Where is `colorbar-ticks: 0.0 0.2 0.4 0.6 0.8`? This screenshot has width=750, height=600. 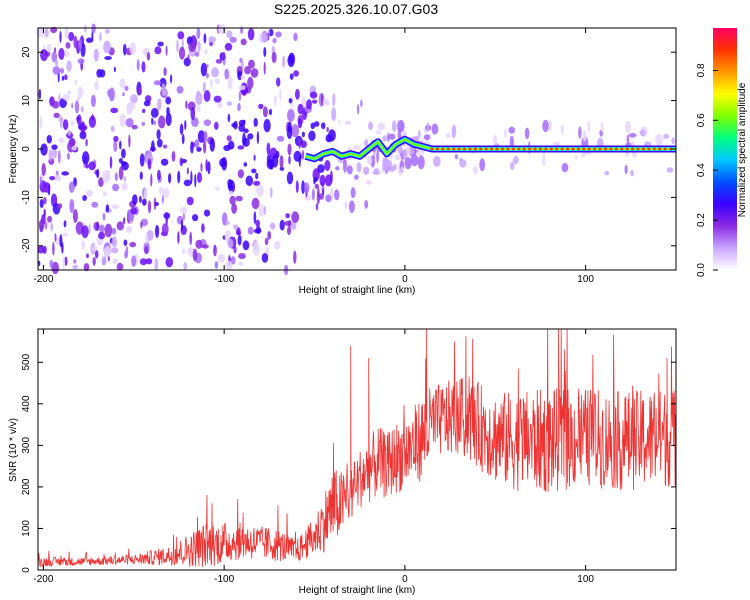
colorbar-ticks: 0.0 0.2 0.4 0.6 0.8 is located at coordinates (707, 170).